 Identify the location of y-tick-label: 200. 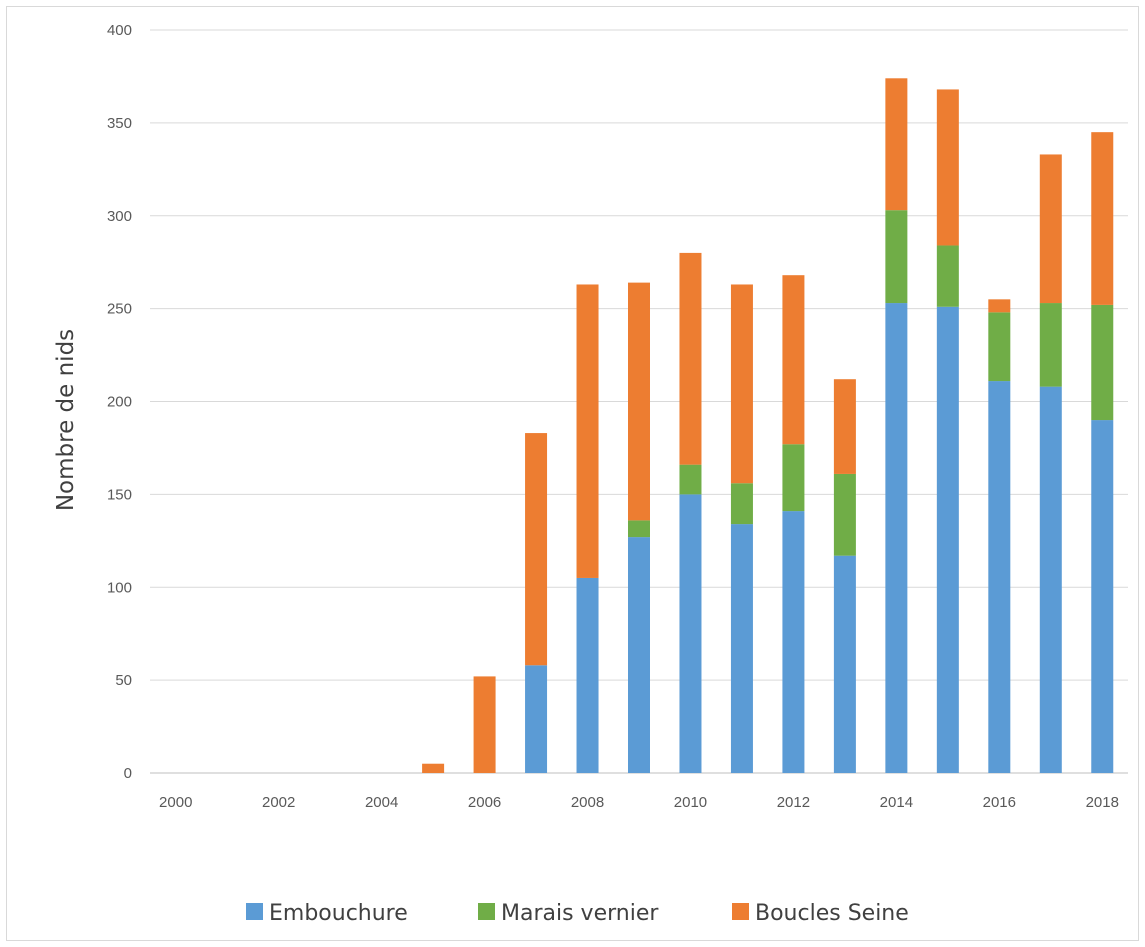
(119, 402).